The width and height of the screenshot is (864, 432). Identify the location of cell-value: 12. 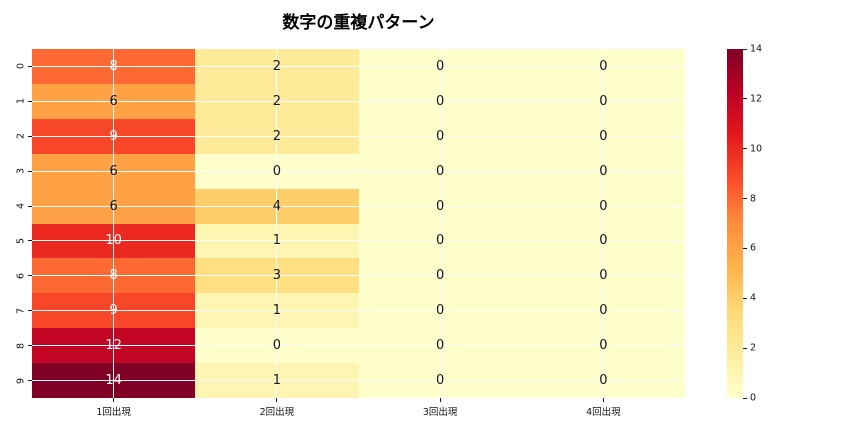
(113, 346).